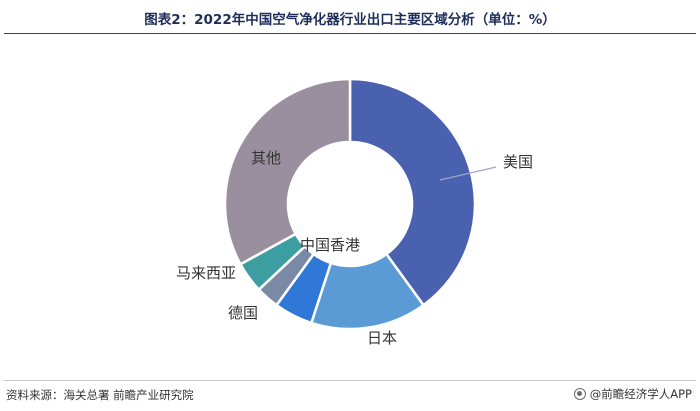 Image resolution: width=700 pixels, height=411 pixels. What do you see at coordinates (350, 380) in the screenshot?
I see `footer-divider` at bounding box center [350, 380].